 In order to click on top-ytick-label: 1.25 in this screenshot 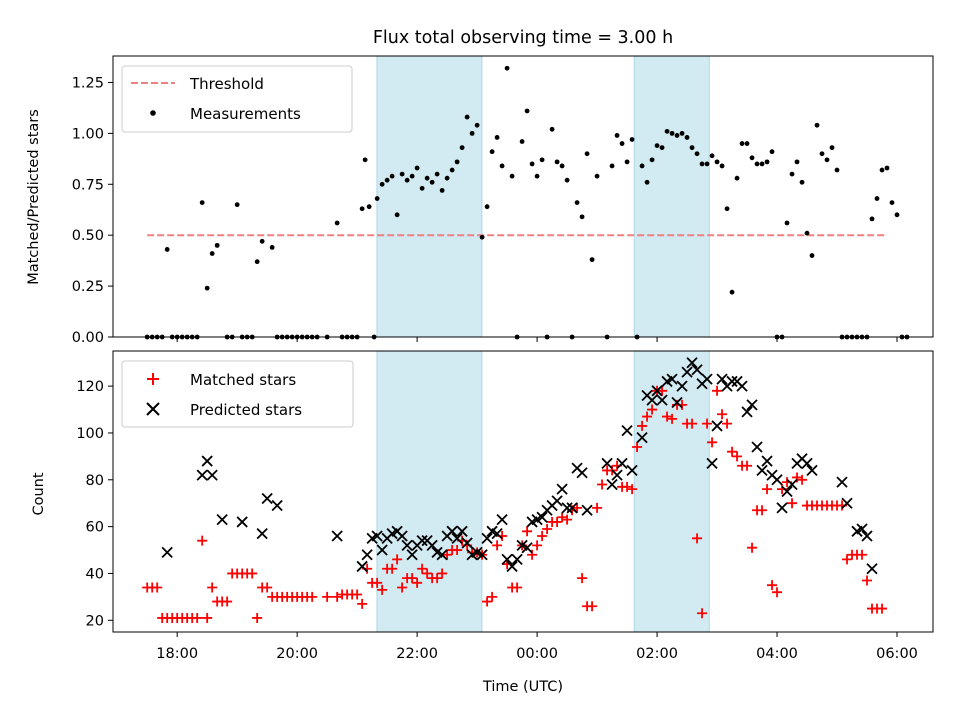, I will do `click(88, 83)`.